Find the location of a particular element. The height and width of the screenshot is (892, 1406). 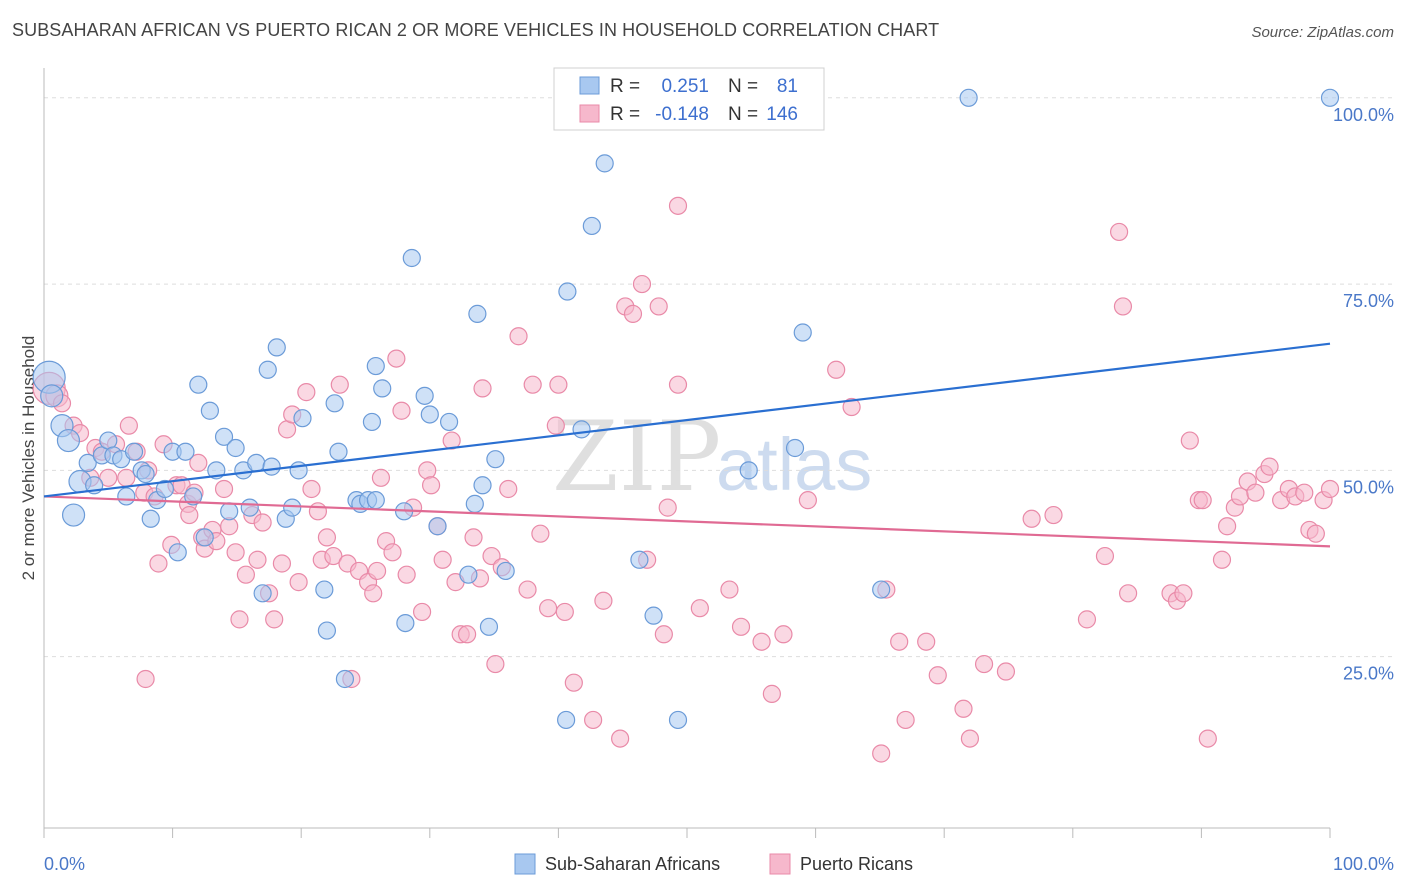

legend-n-value-1: 81 is located at coordinates (787, 86).